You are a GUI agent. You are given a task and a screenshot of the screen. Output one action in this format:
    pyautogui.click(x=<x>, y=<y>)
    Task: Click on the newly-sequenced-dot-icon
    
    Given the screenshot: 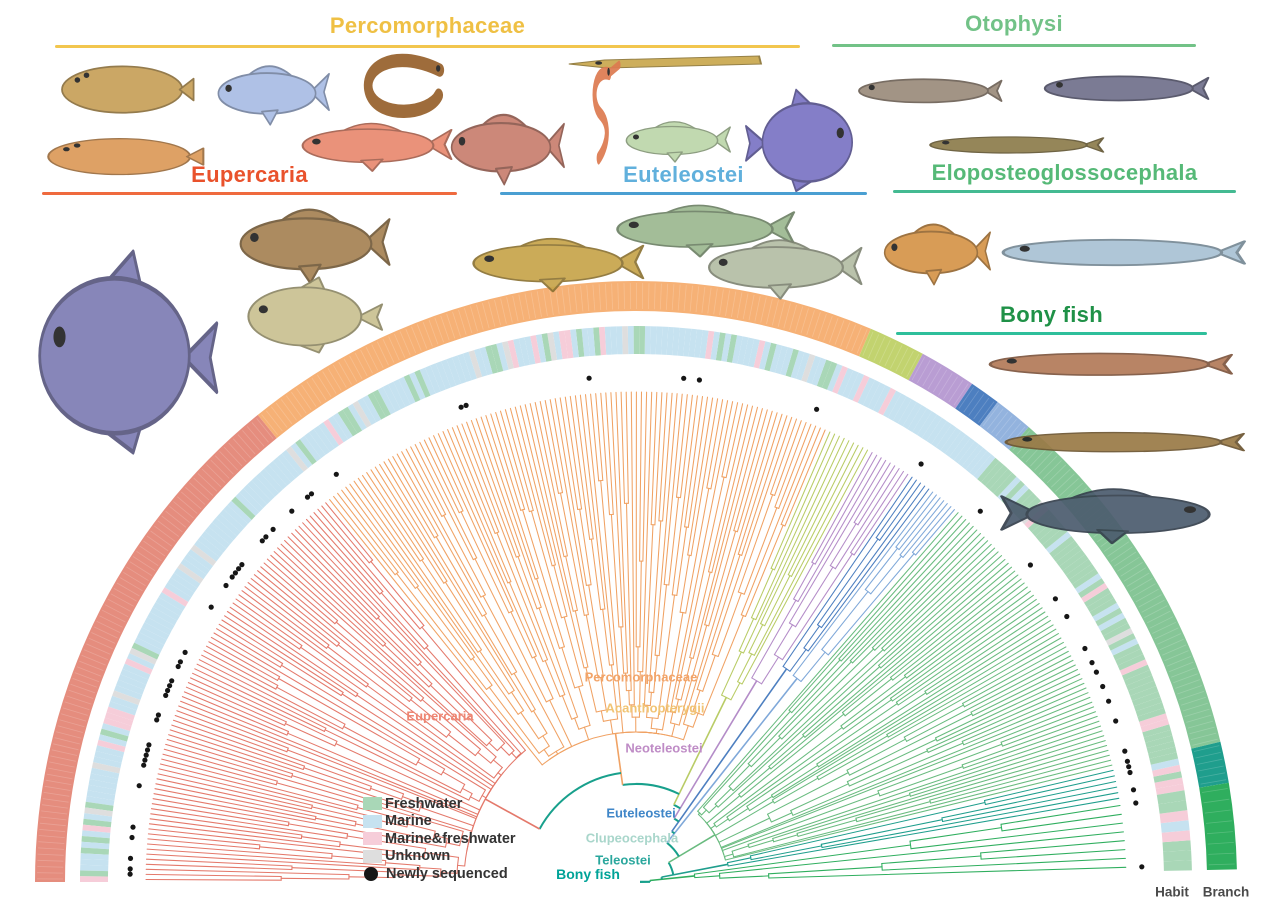 What is the action you would take?
    pyautogui.click(x=371, y=873)
    